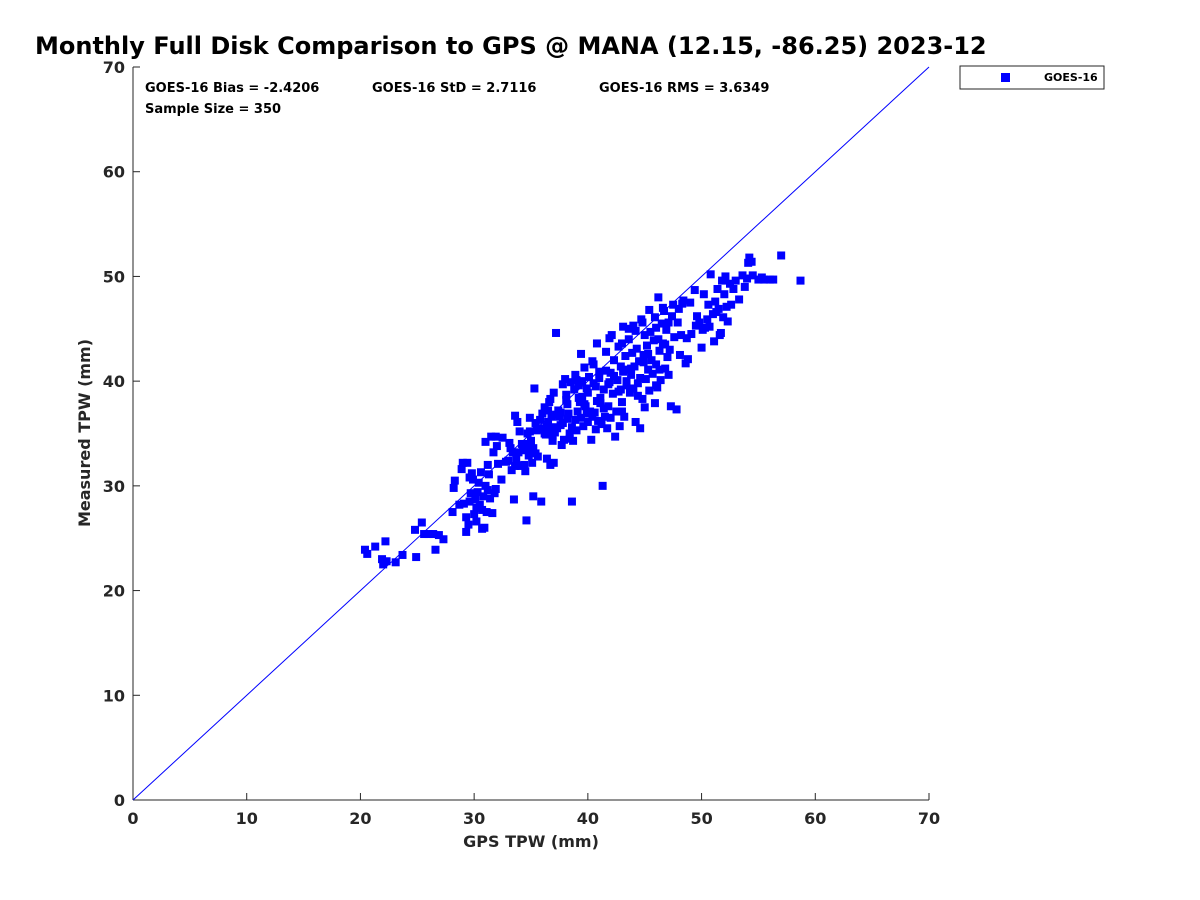 The height and width of the screenshot is (900, 1200). I want to click on y-tick-label: 0, so click(119, 800).